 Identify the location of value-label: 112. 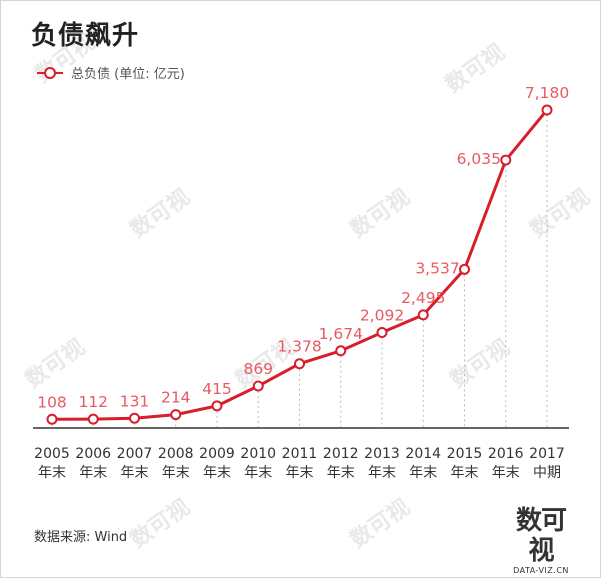
(93, 402).